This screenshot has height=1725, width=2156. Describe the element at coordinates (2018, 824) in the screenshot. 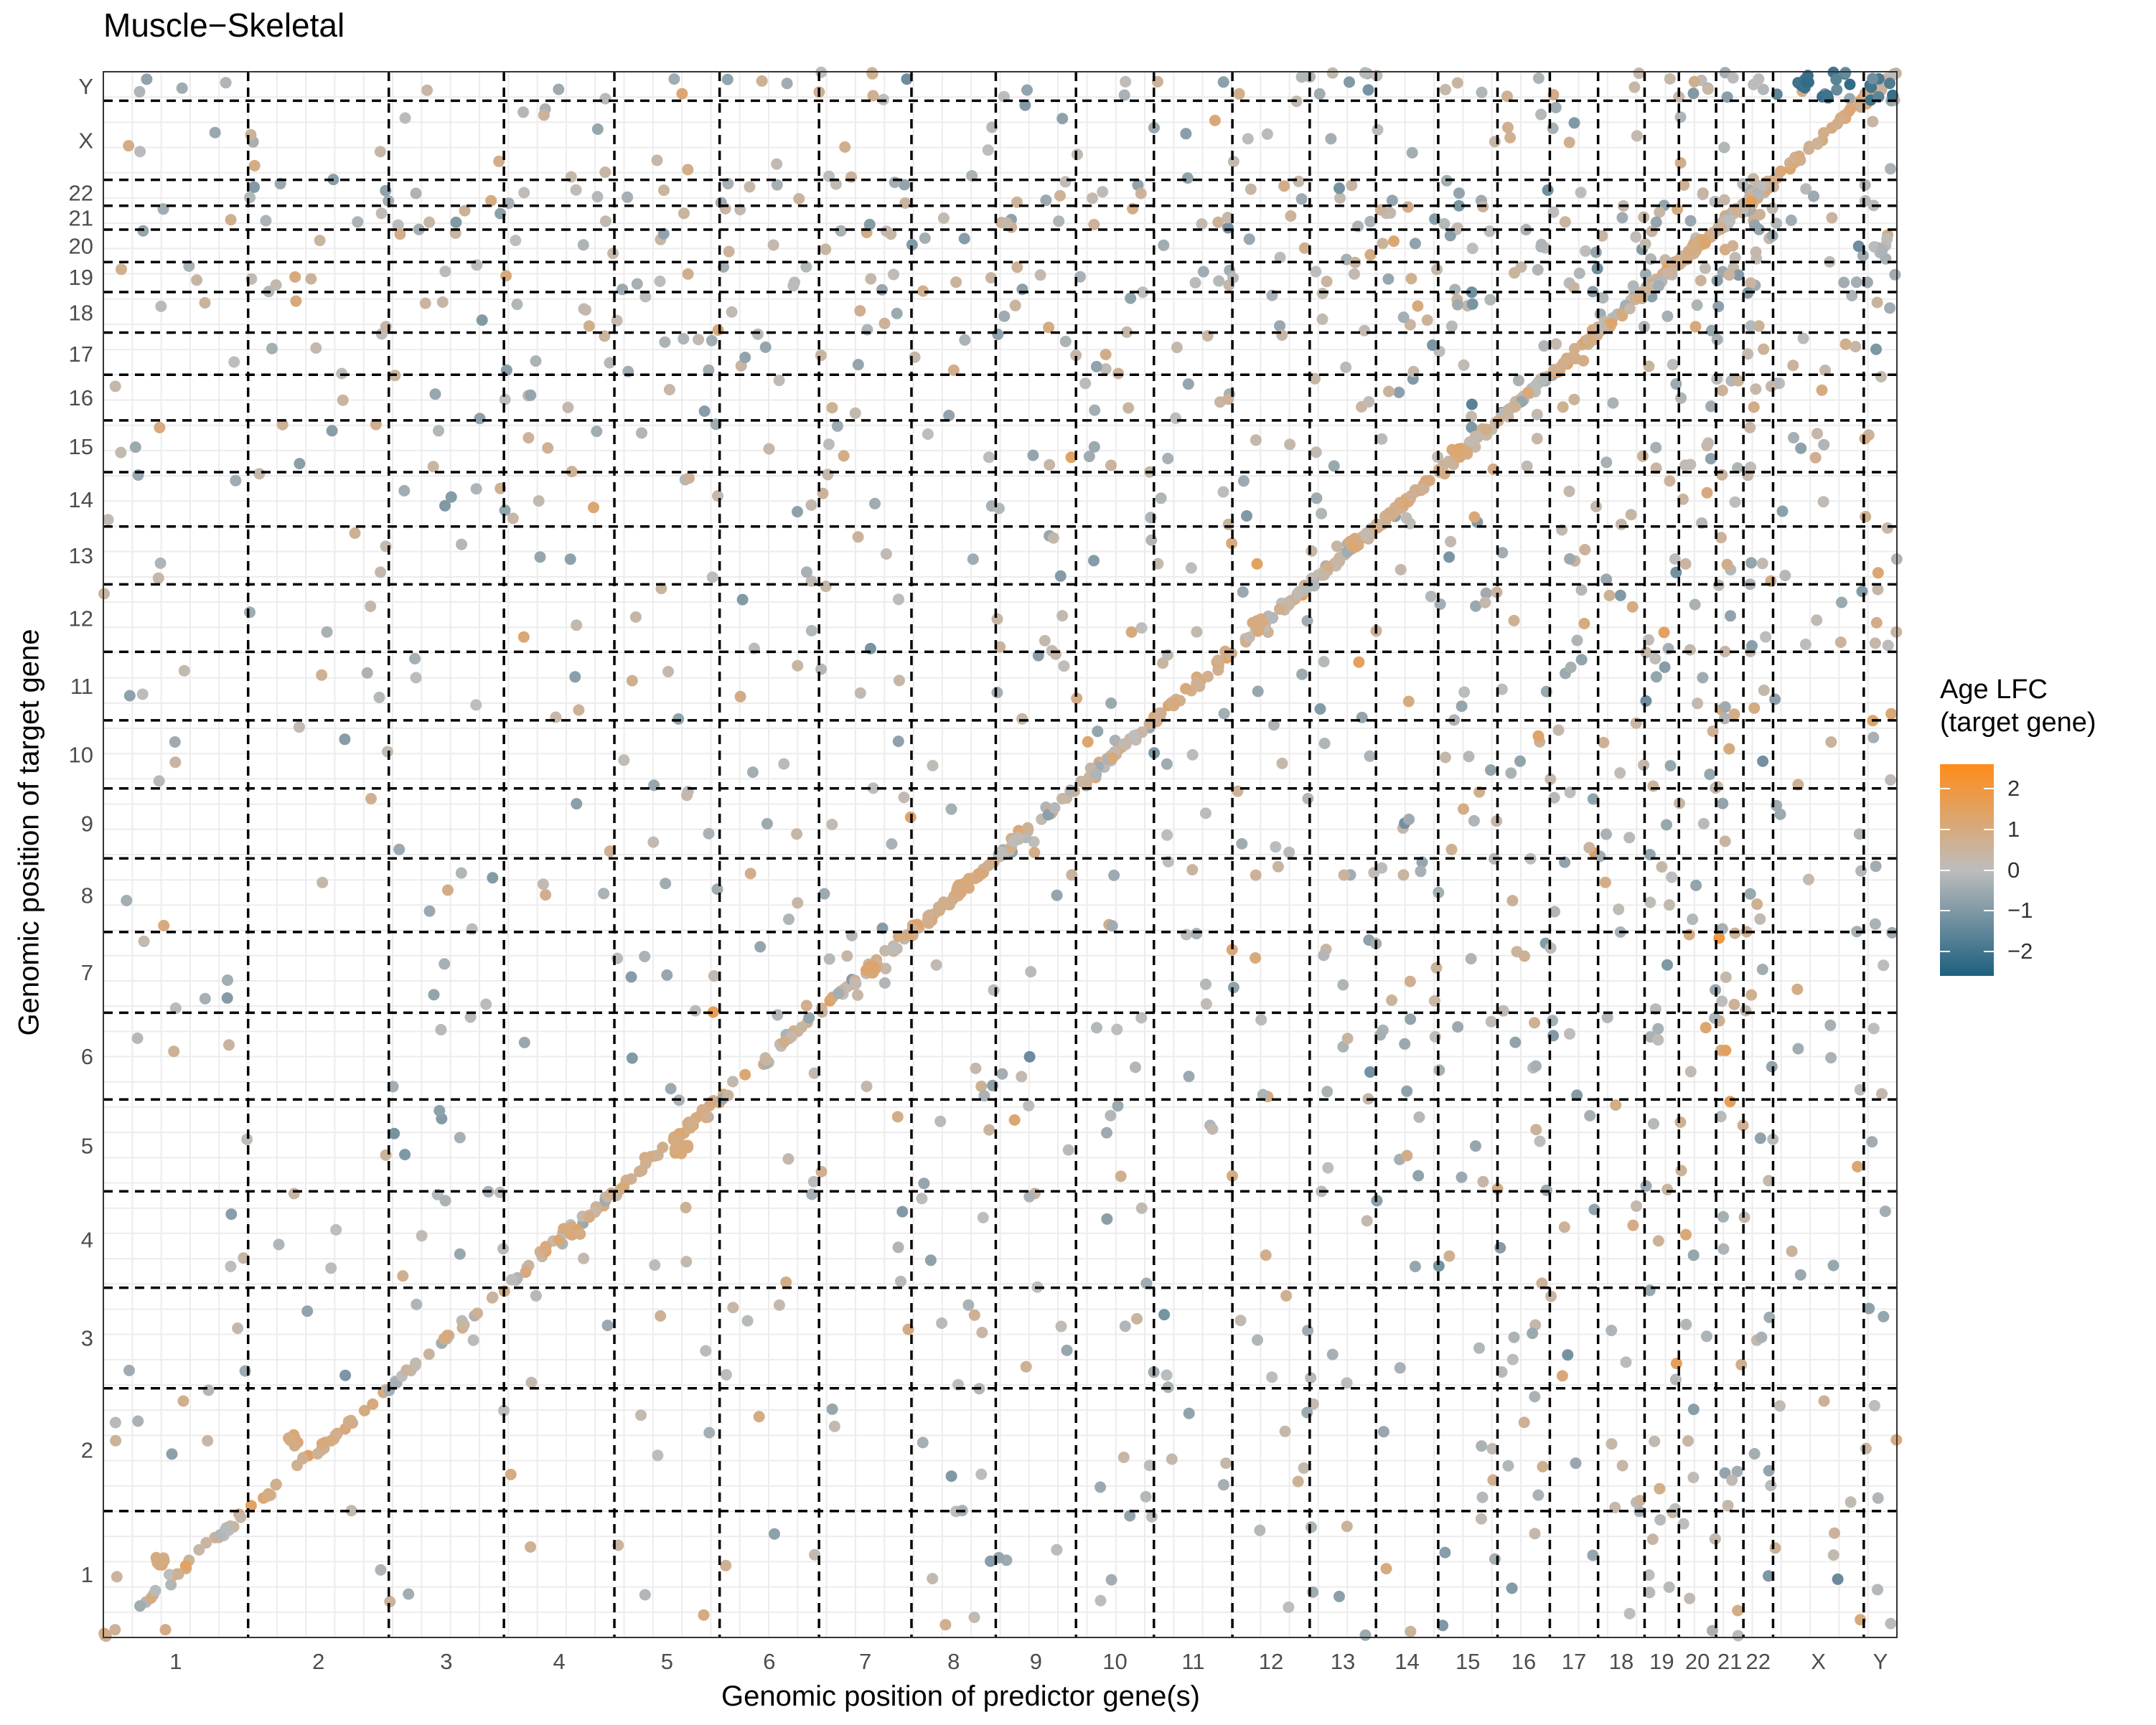

I see `color-legend: Age LFC (target gene) 2 1 0 −1 −2` at that location.